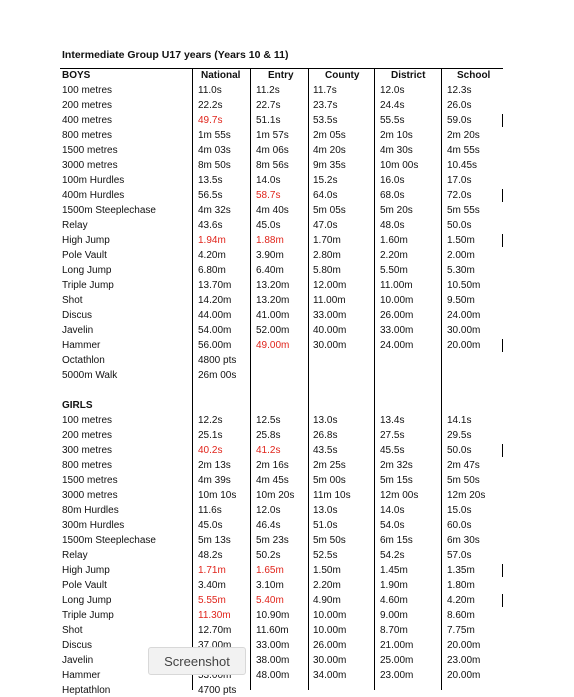  I want to click on cell-school: 5m 55s, so click(463, 210).